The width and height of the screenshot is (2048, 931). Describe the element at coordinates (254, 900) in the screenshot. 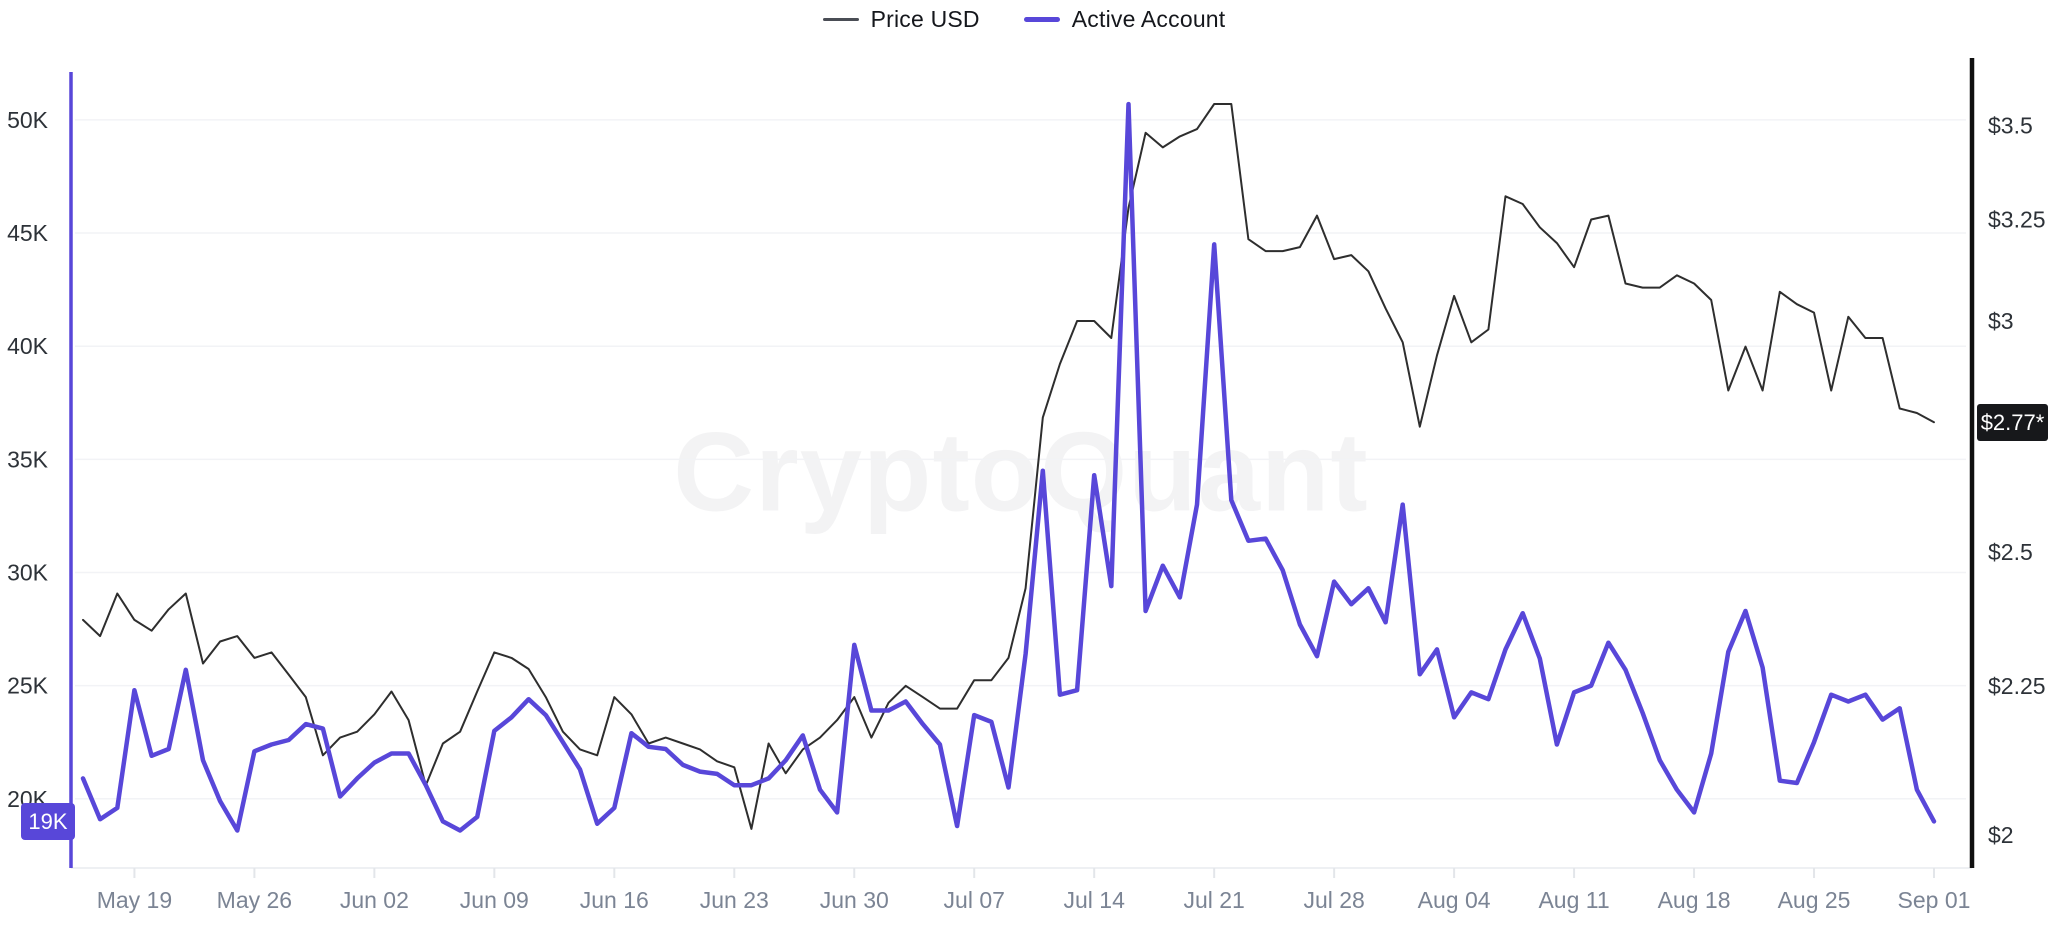

I see `x-tick-label: May 26` at that location.